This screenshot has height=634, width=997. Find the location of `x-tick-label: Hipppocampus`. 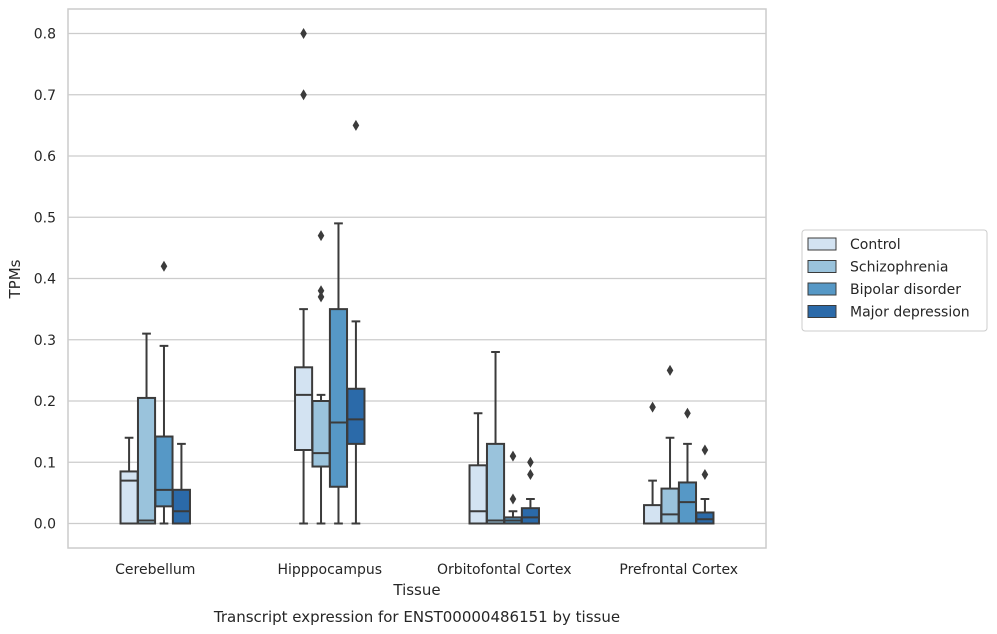

x-tick-label: Hipppocampus is located at coordinates (329, 570).